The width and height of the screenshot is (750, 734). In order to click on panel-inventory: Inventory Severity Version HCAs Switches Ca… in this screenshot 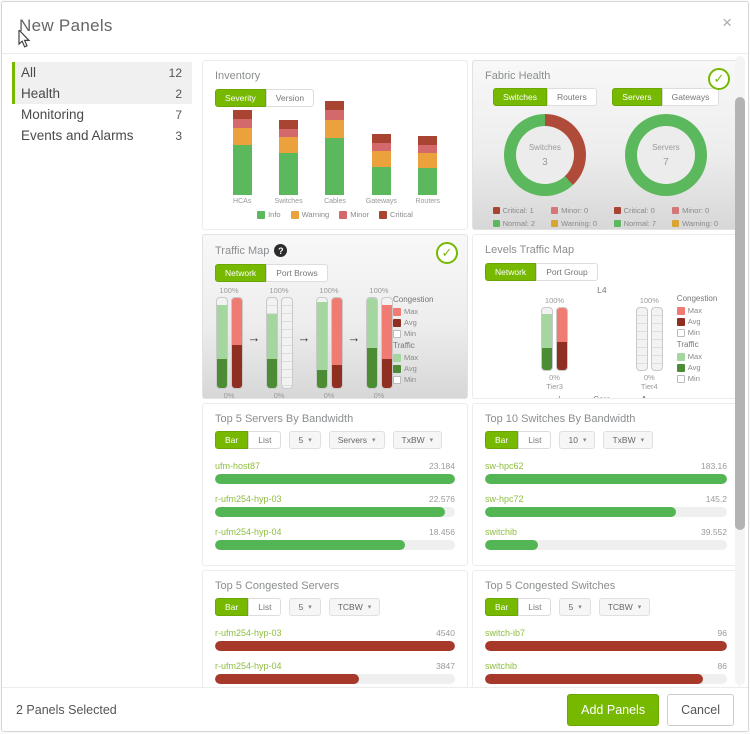, I will do `click(335, 145)`.